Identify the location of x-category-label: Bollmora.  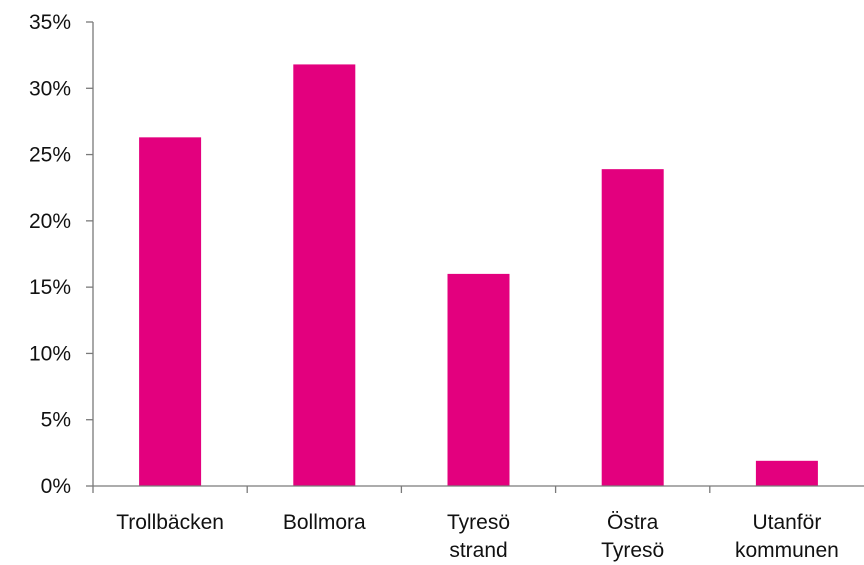
(324, 522).